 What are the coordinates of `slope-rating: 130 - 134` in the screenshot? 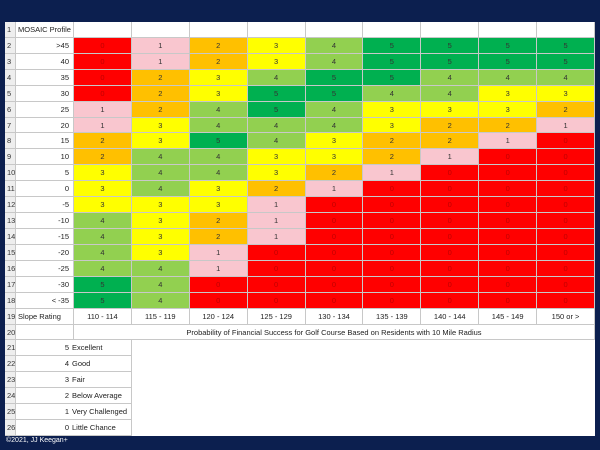 It's located at (334, 316).